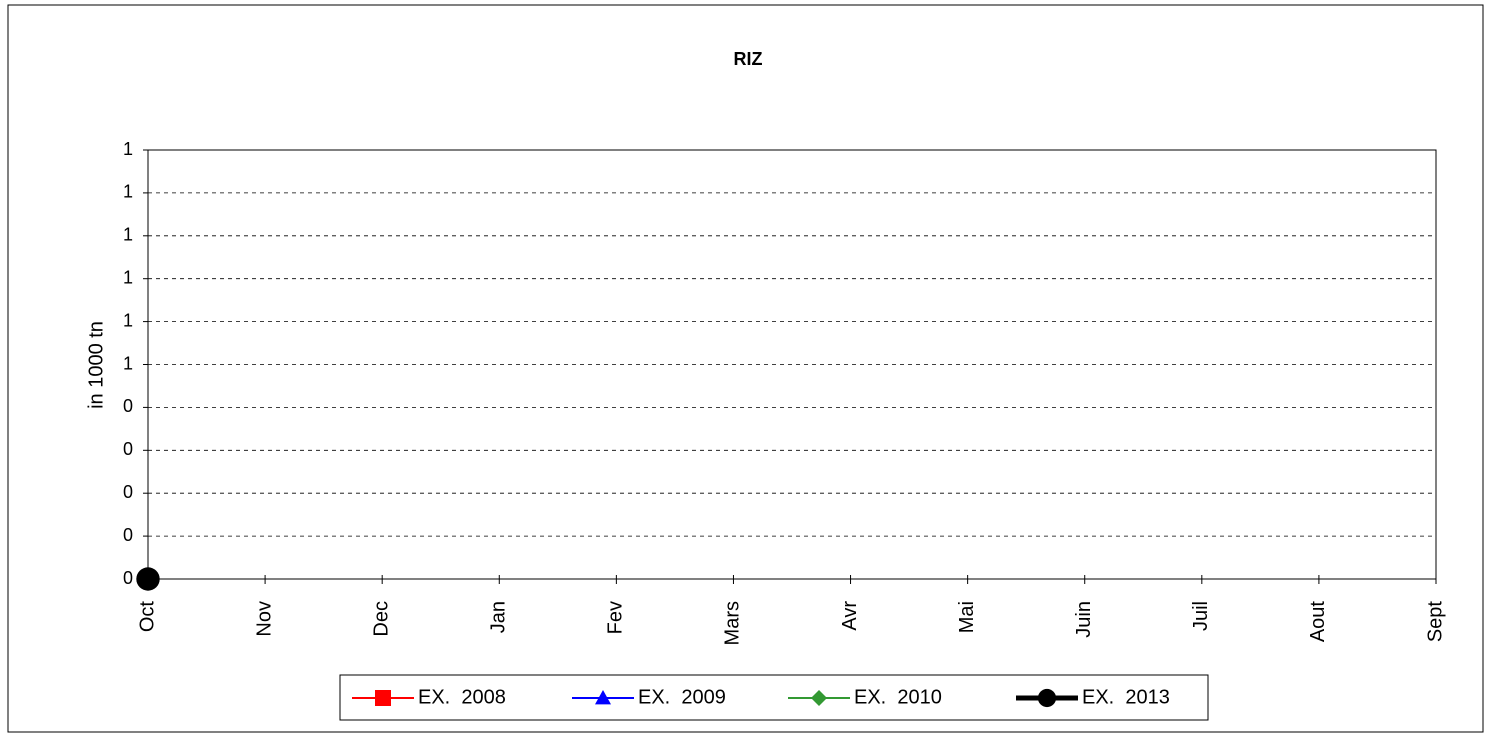  Describe the element at coordinates (147, 617) in the screenshot. I see `x-tick-label: Oct` at that location.